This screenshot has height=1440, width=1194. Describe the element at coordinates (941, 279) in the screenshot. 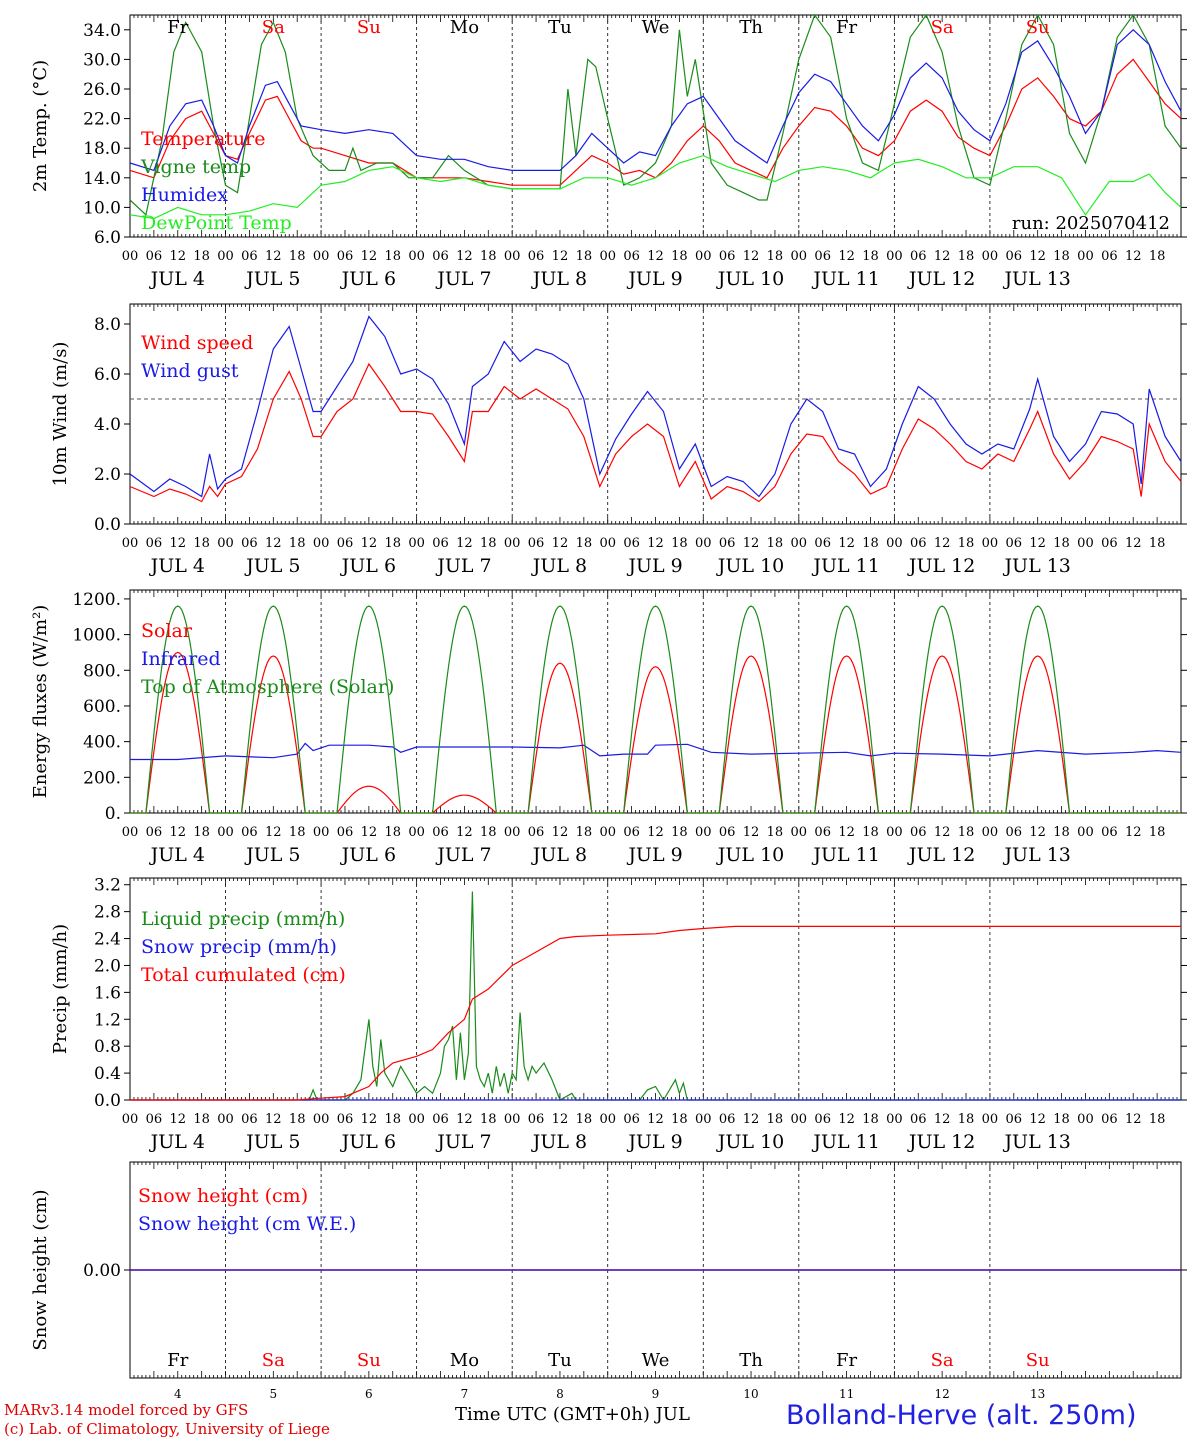

I see `date-label: JUL 12` at that location.